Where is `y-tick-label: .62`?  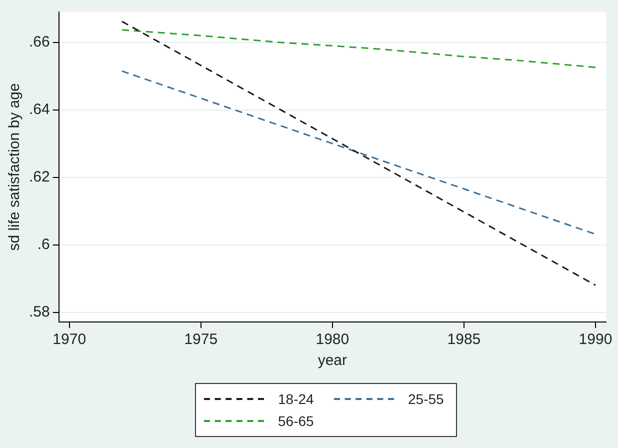
y-tick-label: .62 is located at coordinates (39, 177).